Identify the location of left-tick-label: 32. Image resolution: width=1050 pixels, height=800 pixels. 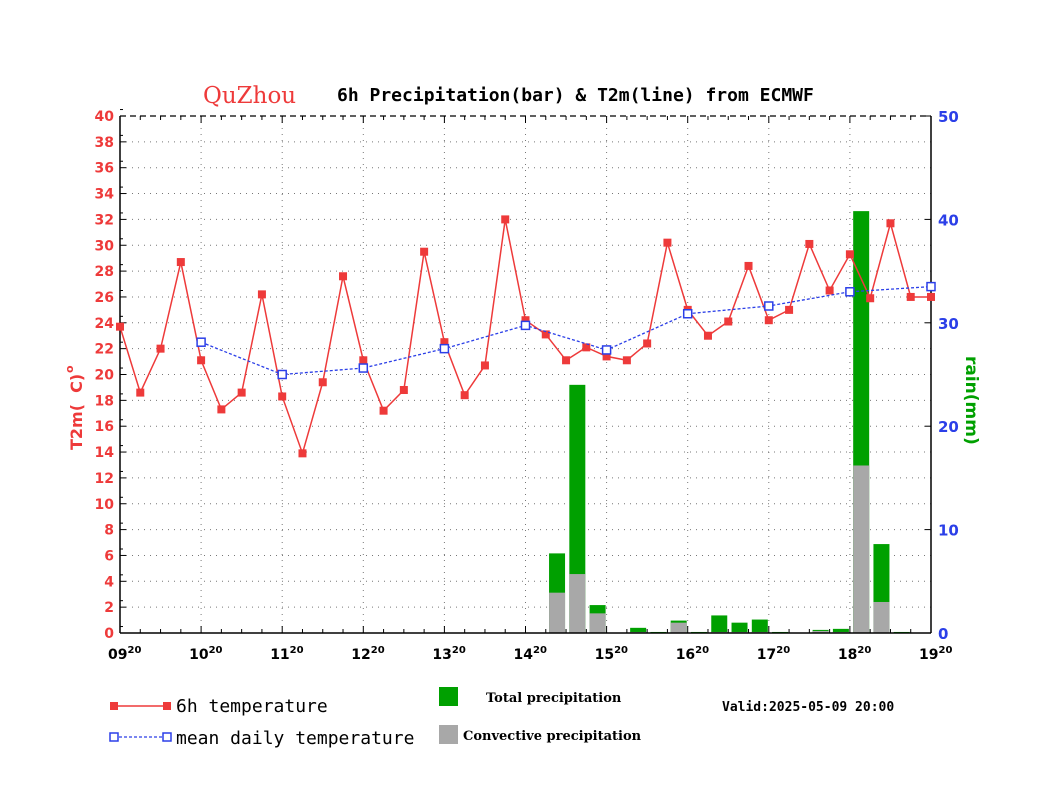
(104, 220).